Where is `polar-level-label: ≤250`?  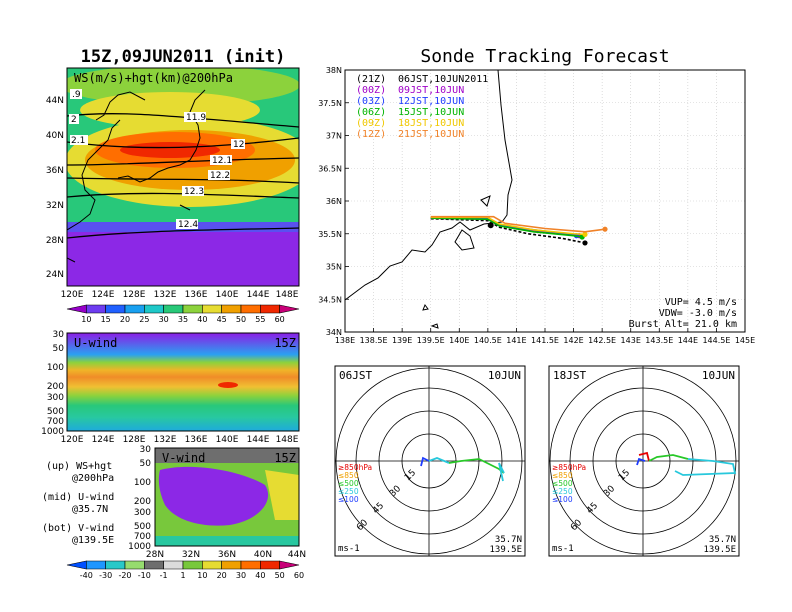 polar-level-label: ≤250 is located at coordinates (348, 491).